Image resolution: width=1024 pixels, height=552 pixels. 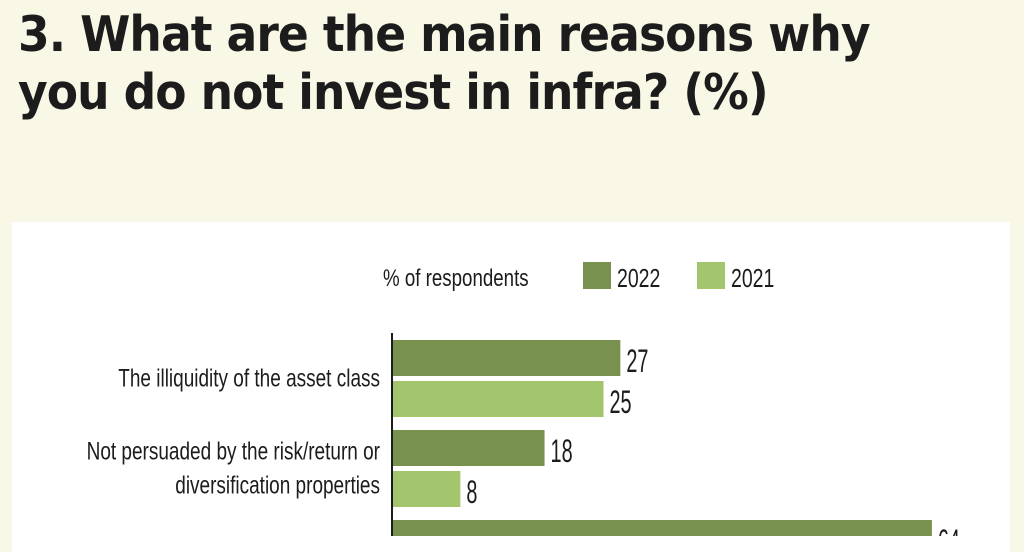 What do you see at coordinates (949, 529) in the screenshot?
I see `data-label-2022: 64` at bounding box center [949, 529].